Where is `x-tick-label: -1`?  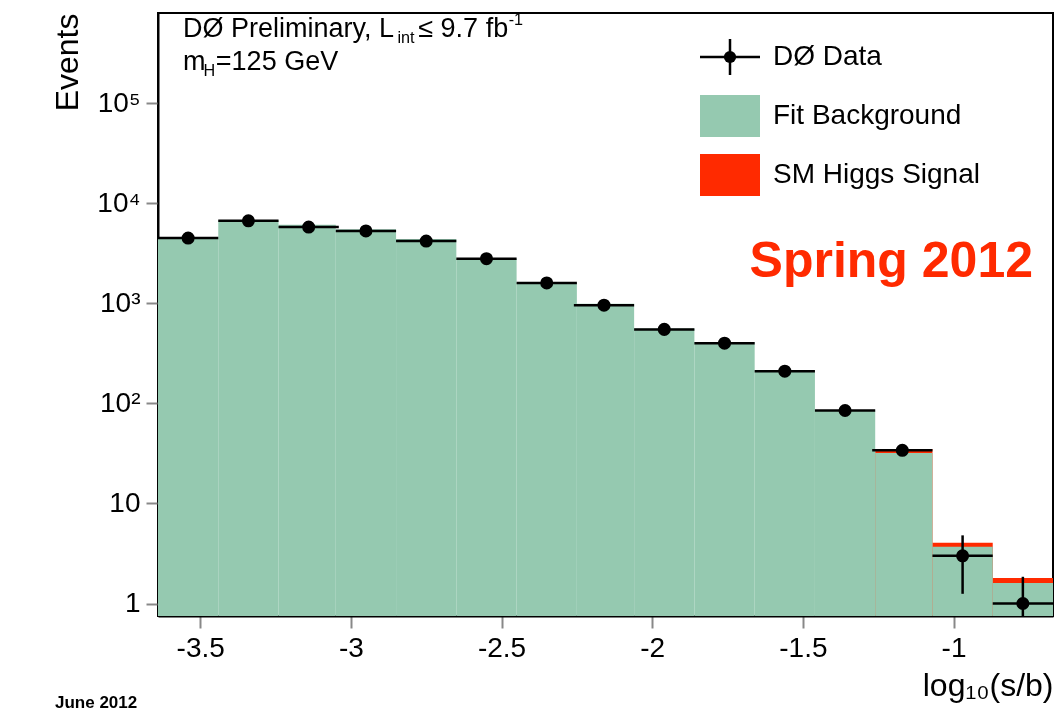
x-tick-label: -1 is located at coordinates (954, 647).